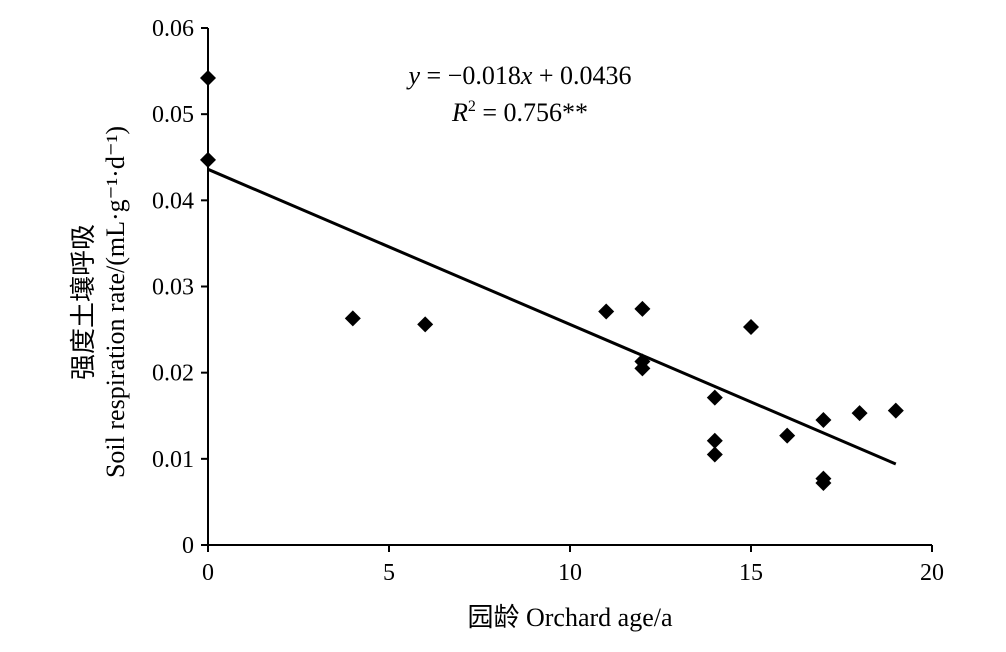 This screenshot has height=652, width=1006. What do you see at coordinates (532, 112) in the screenshot?
I see `r2-value: = 0.756**` at bounding box center [532, 112].